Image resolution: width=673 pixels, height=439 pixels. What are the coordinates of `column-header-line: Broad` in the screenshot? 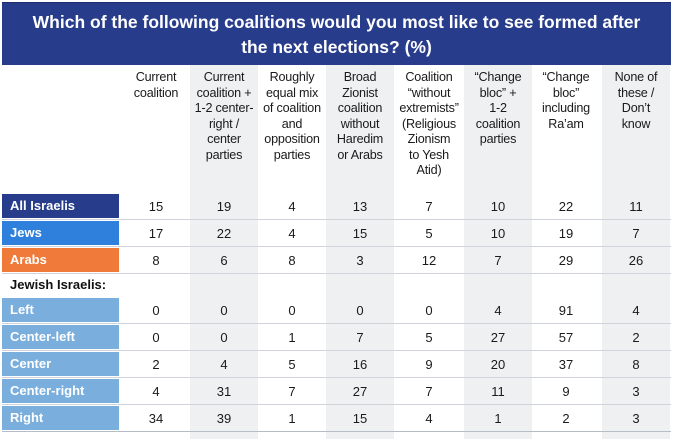 It's located at (360, 77).